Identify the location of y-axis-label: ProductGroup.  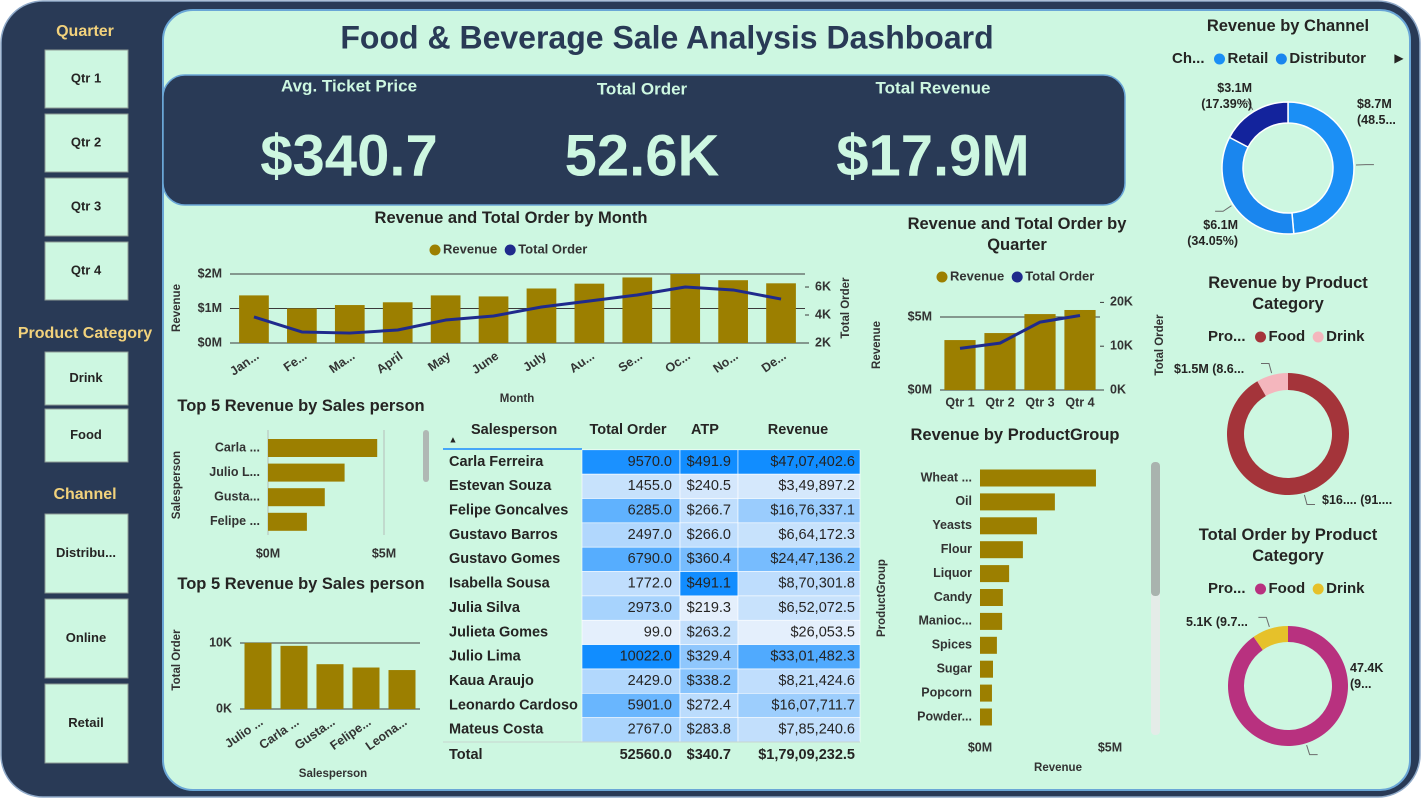
(882, 598).